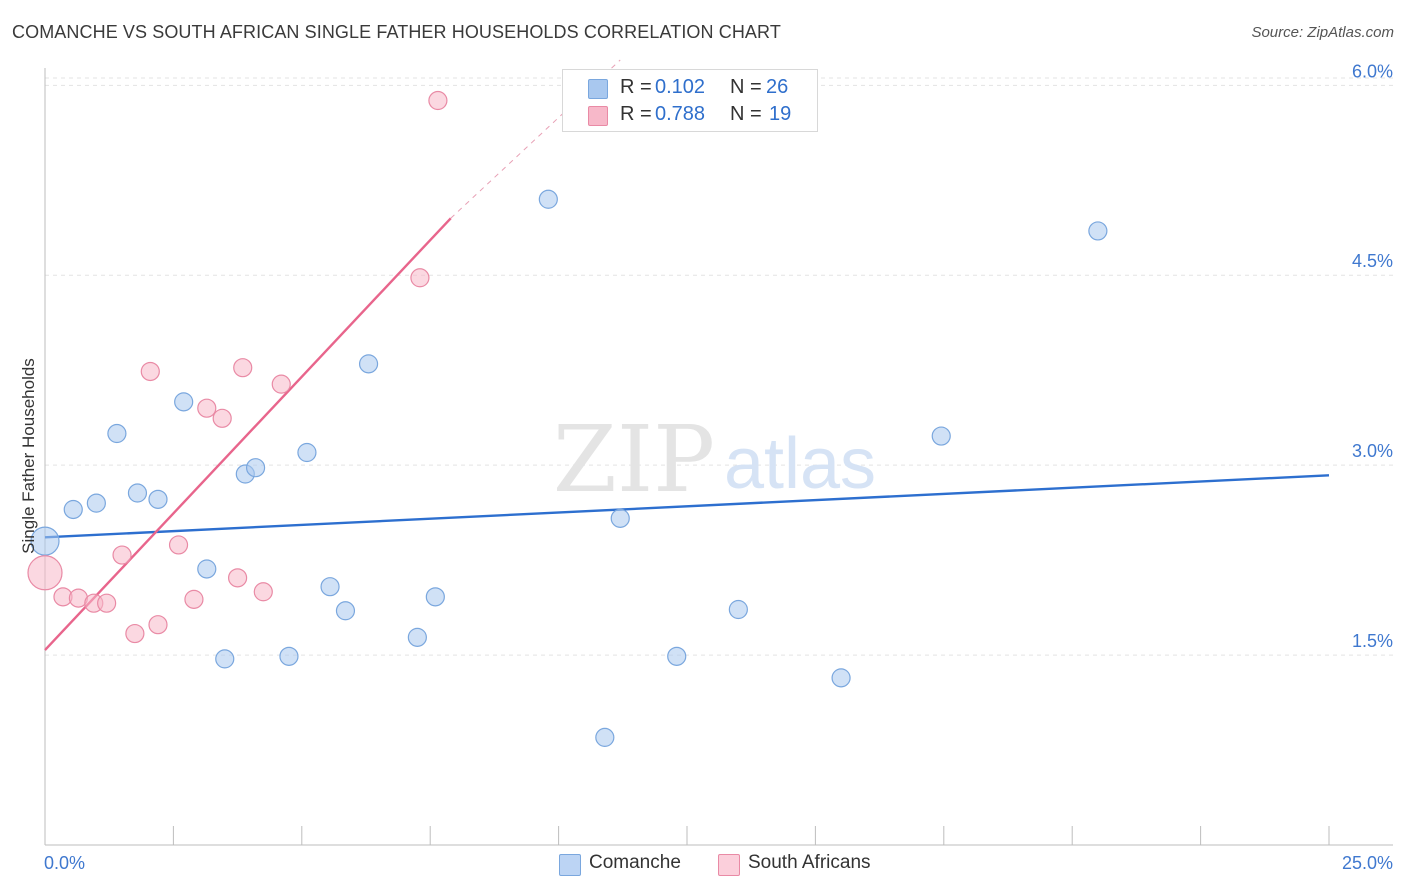 Image resolution: width=1406 pixels, height=892 pixels. Describe the element at coordinates (570, 865) in the screenshot. I see `bottom-legend-swatch-comanche` at that location.